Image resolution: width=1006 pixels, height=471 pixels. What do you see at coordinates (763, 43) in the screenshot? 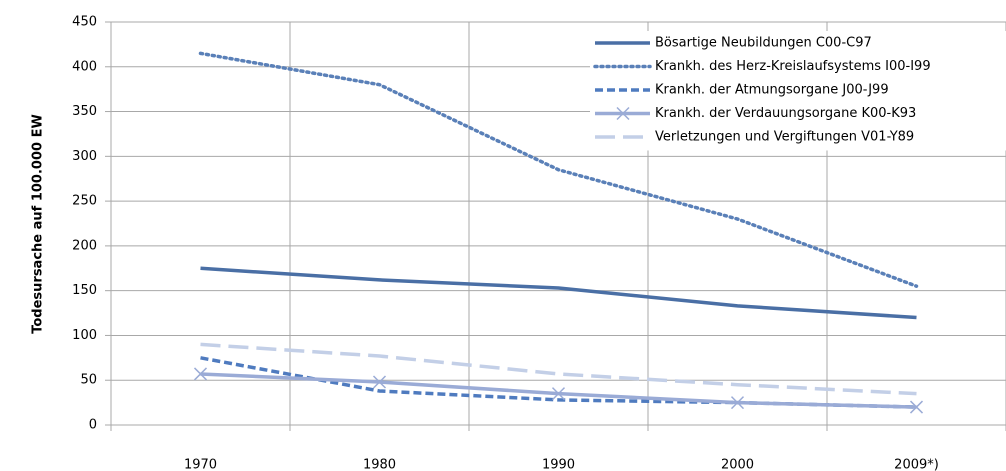
I see `legend-label: Bösartige Neubildungen C00-C97` at bounding box center [763, 43].